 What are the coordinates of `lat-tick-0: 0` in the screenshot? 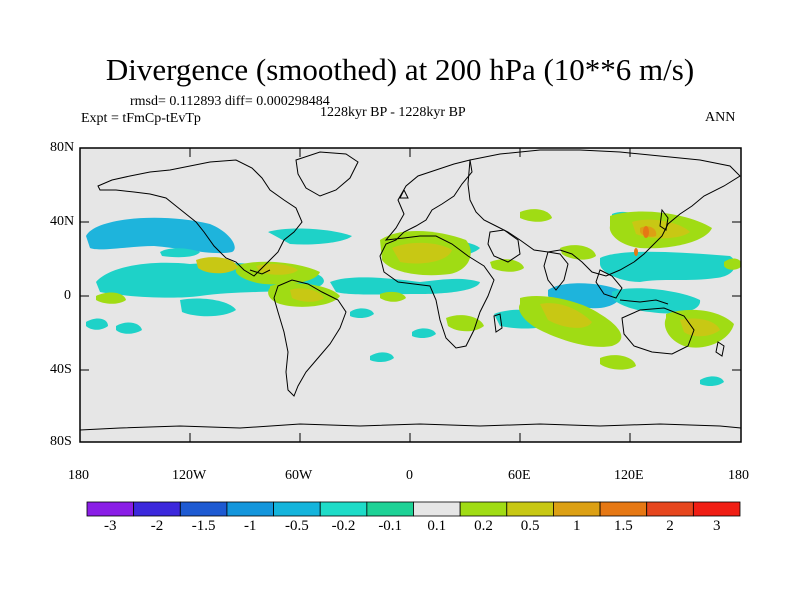 It's located at (67, 295).